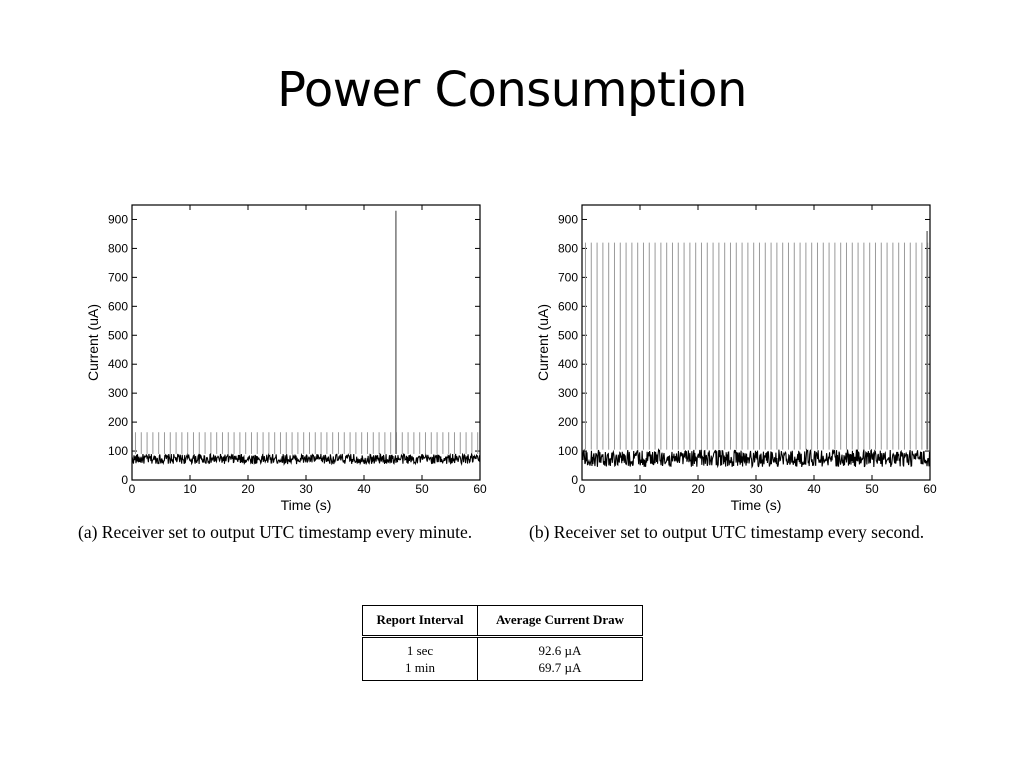 Image resolution: width=1024 pixels, height=768 pixels. What do you see at coordinates (560, 621) in the screenshot?
I see `header-average-current: Average Current Draw` at bounding box center [560, 621].